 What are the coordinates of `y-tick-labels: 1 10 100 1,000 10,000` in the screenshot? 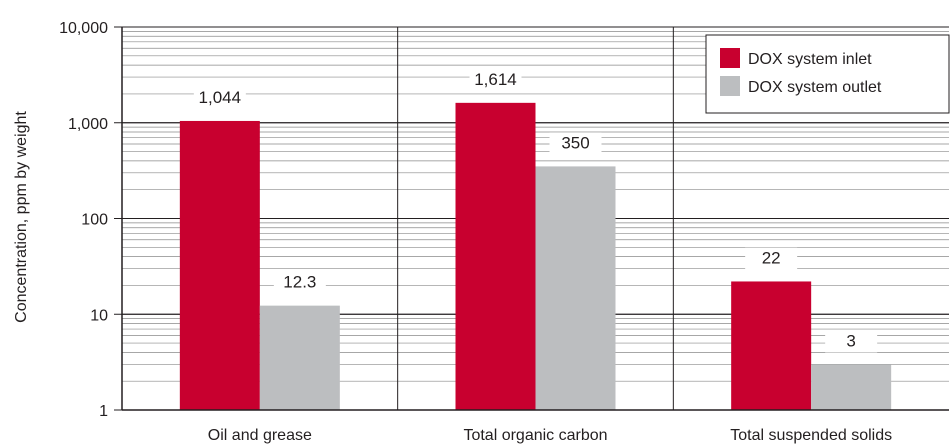 It's located at (90, 220).